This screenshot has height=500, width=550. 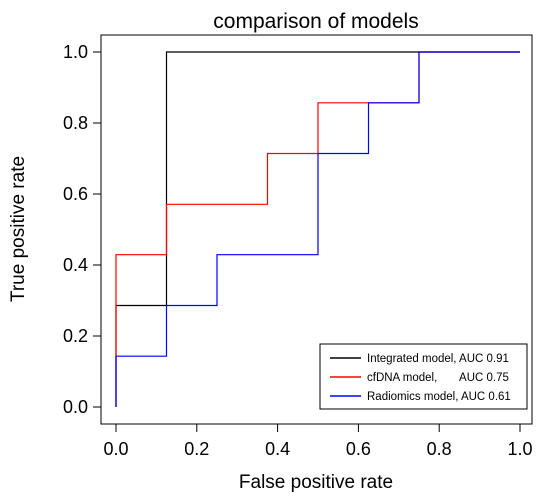 I want to click on x-tick-label: 0.2, so click(x=196, y=449).